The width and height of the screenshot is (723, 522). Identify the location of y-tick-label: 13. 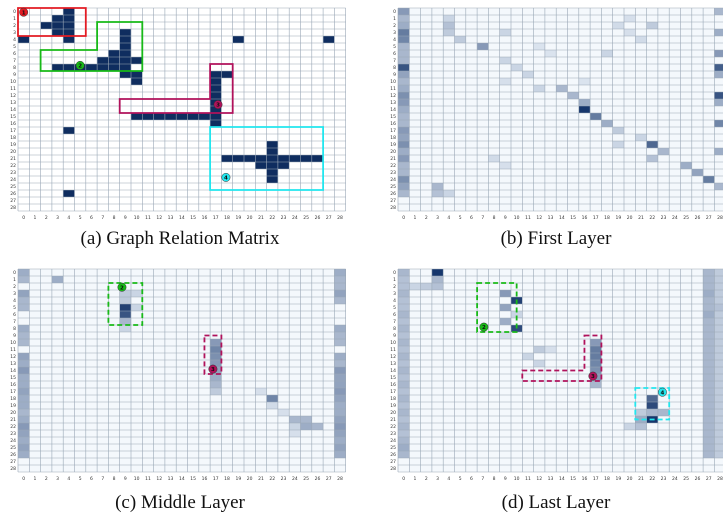
(393, 364).